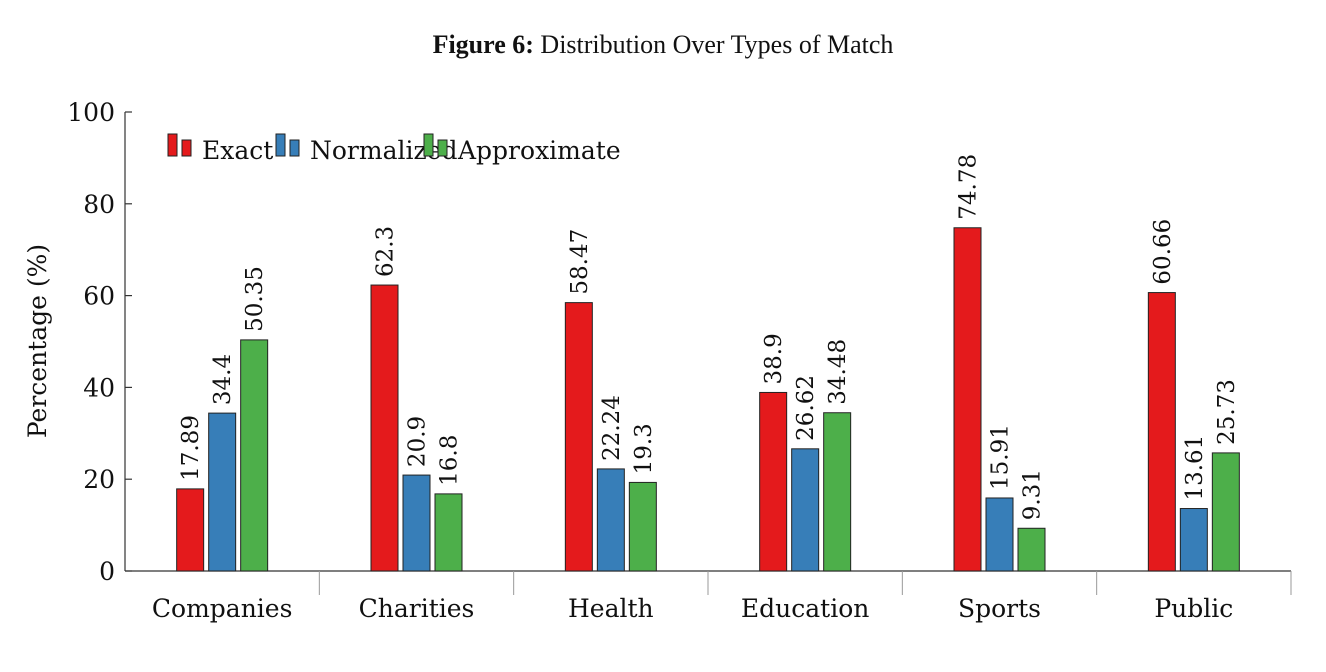  I want to click on data-label: 58.47, so click(580, 262).